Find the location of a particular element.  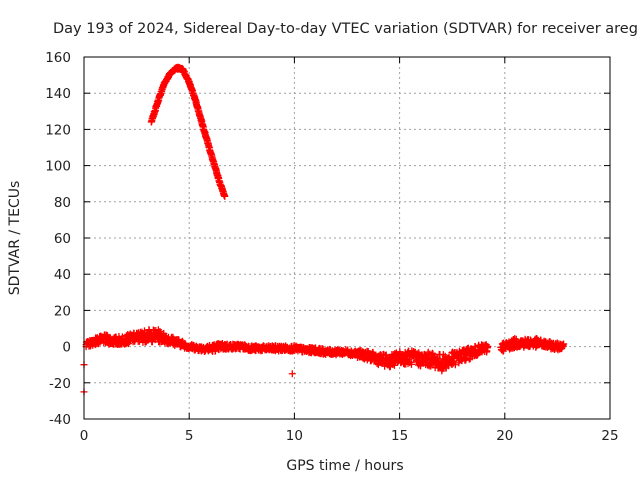

y-tick-label: 100 is located at coordinates (58, 167).